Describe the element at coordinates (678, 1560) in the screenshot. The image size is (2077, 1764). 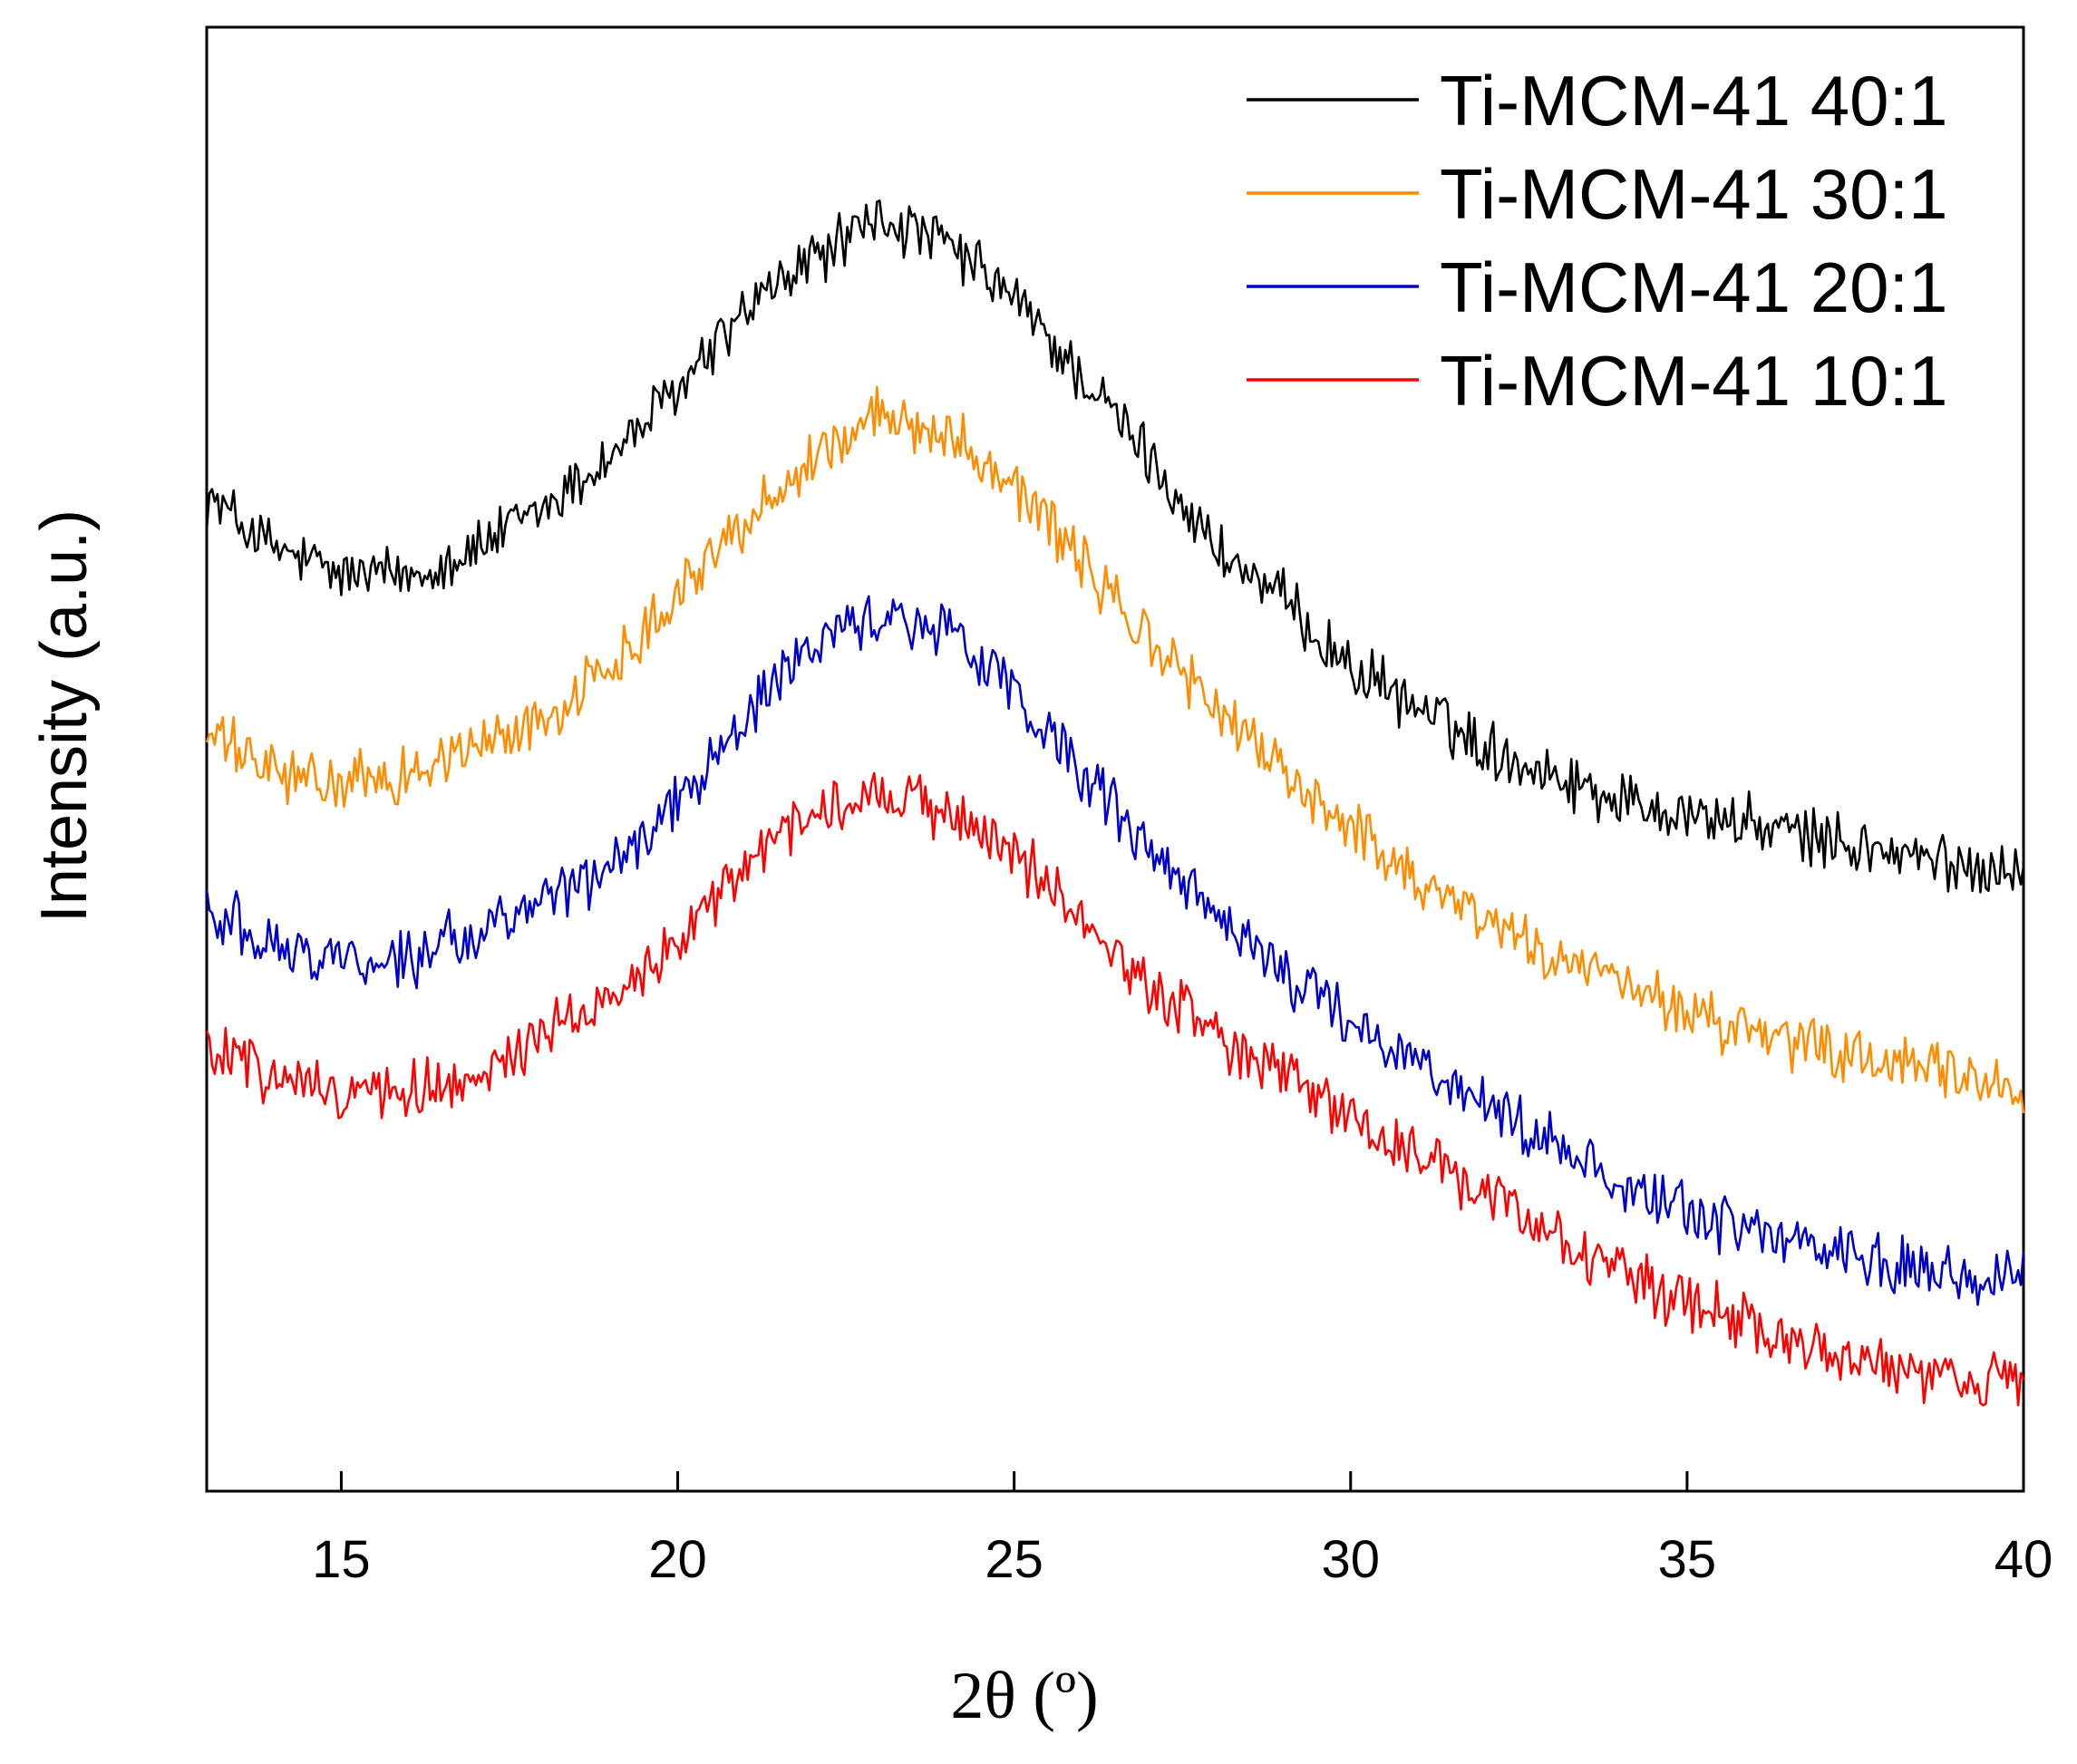
I see `x-tick-label: 20` at that location.